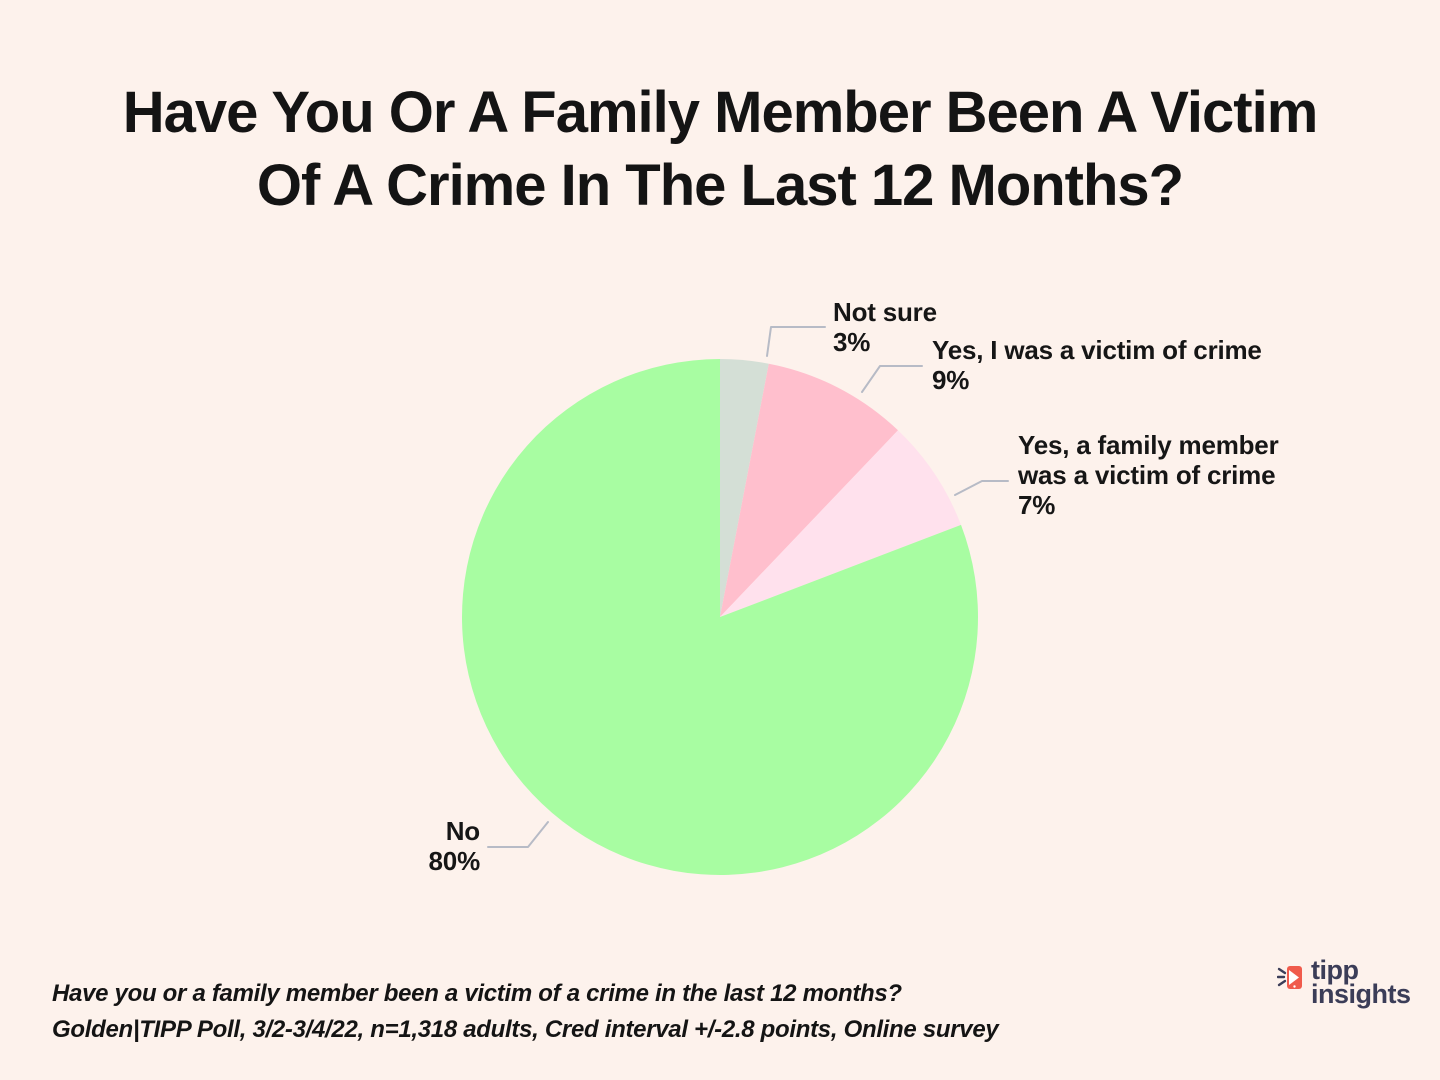 Image resolution: width=1440 pixels, height=1080 pixels. What do you see at coordinates (1148, 445) in the screenshot?
I see `callout-family-label-line1: Yes, a family member` at bounding box center [1148, 445].